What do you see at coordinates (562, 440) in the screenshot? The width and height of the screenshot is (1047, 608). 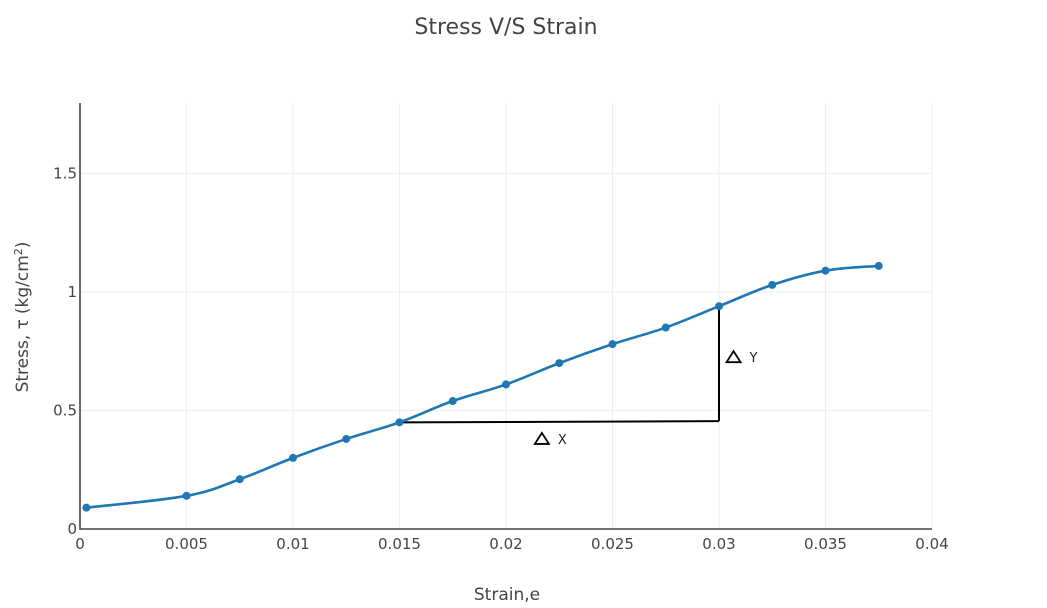 I see `delta-x-label: X` at bounding box center [562, 440].